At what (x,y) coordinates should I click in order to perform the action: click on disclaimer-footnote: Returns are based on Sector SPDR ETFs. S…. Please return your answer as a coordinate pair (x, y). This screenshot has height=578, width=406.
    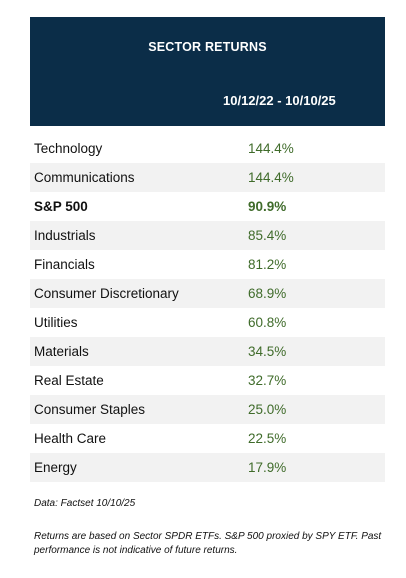
    Looking at the image, I should click on (208, 543).